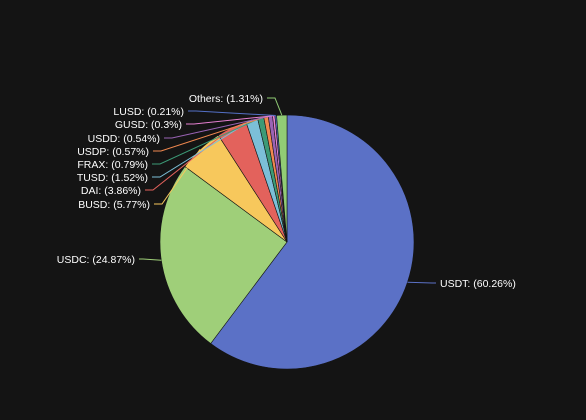 This screenshot has width=586, height=420. I want to click on slice-label-others: Others: (1.31%), so click(226, 99).